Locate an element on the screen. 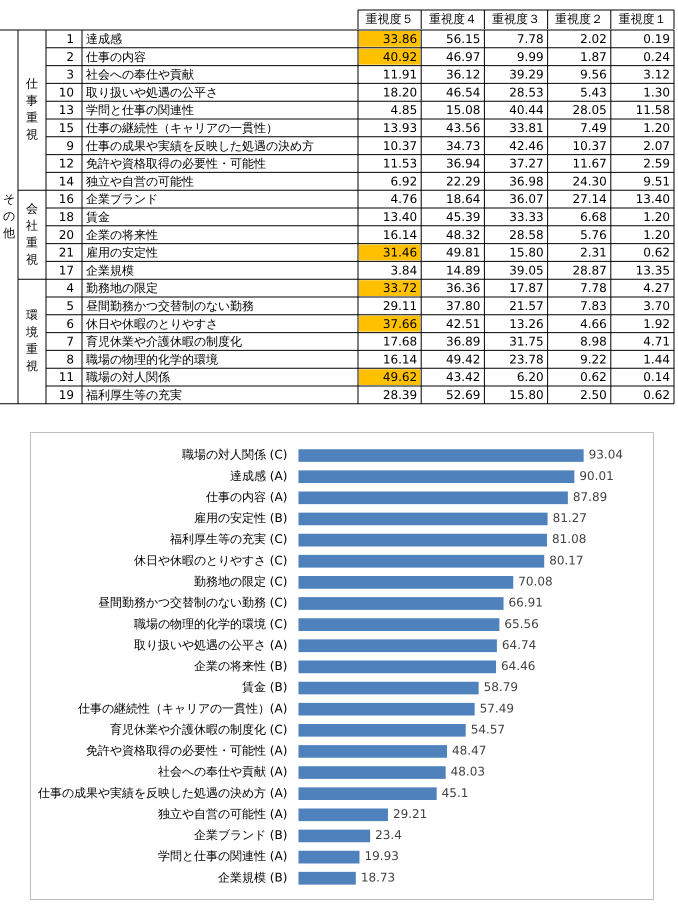 Image resolution: width=678 pixels, height=904 pixels. data-label: 81.08 is located at coordinates (569, 539).